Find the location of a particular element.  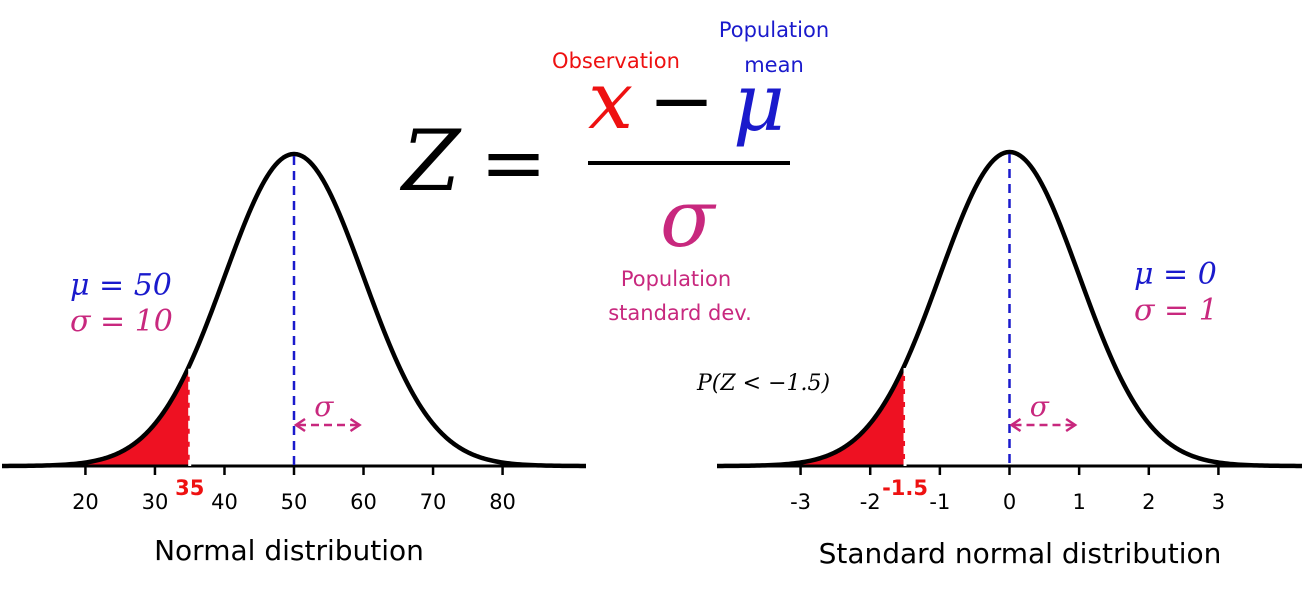

right-tick-labels: -3 -2 -1 0 1 2 3 is located at coordinates (1007, 502).